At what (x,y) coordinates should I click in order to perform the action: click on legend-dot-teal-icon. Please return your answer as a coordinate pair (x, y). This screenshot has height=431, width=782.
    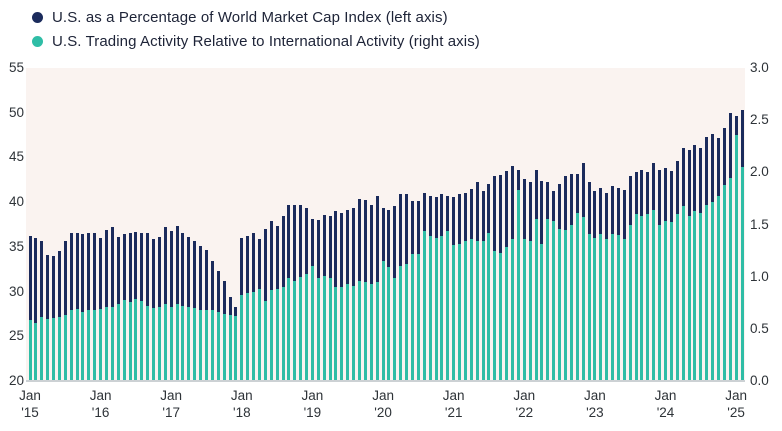
    Looking at the image, I should click on (37, 41).